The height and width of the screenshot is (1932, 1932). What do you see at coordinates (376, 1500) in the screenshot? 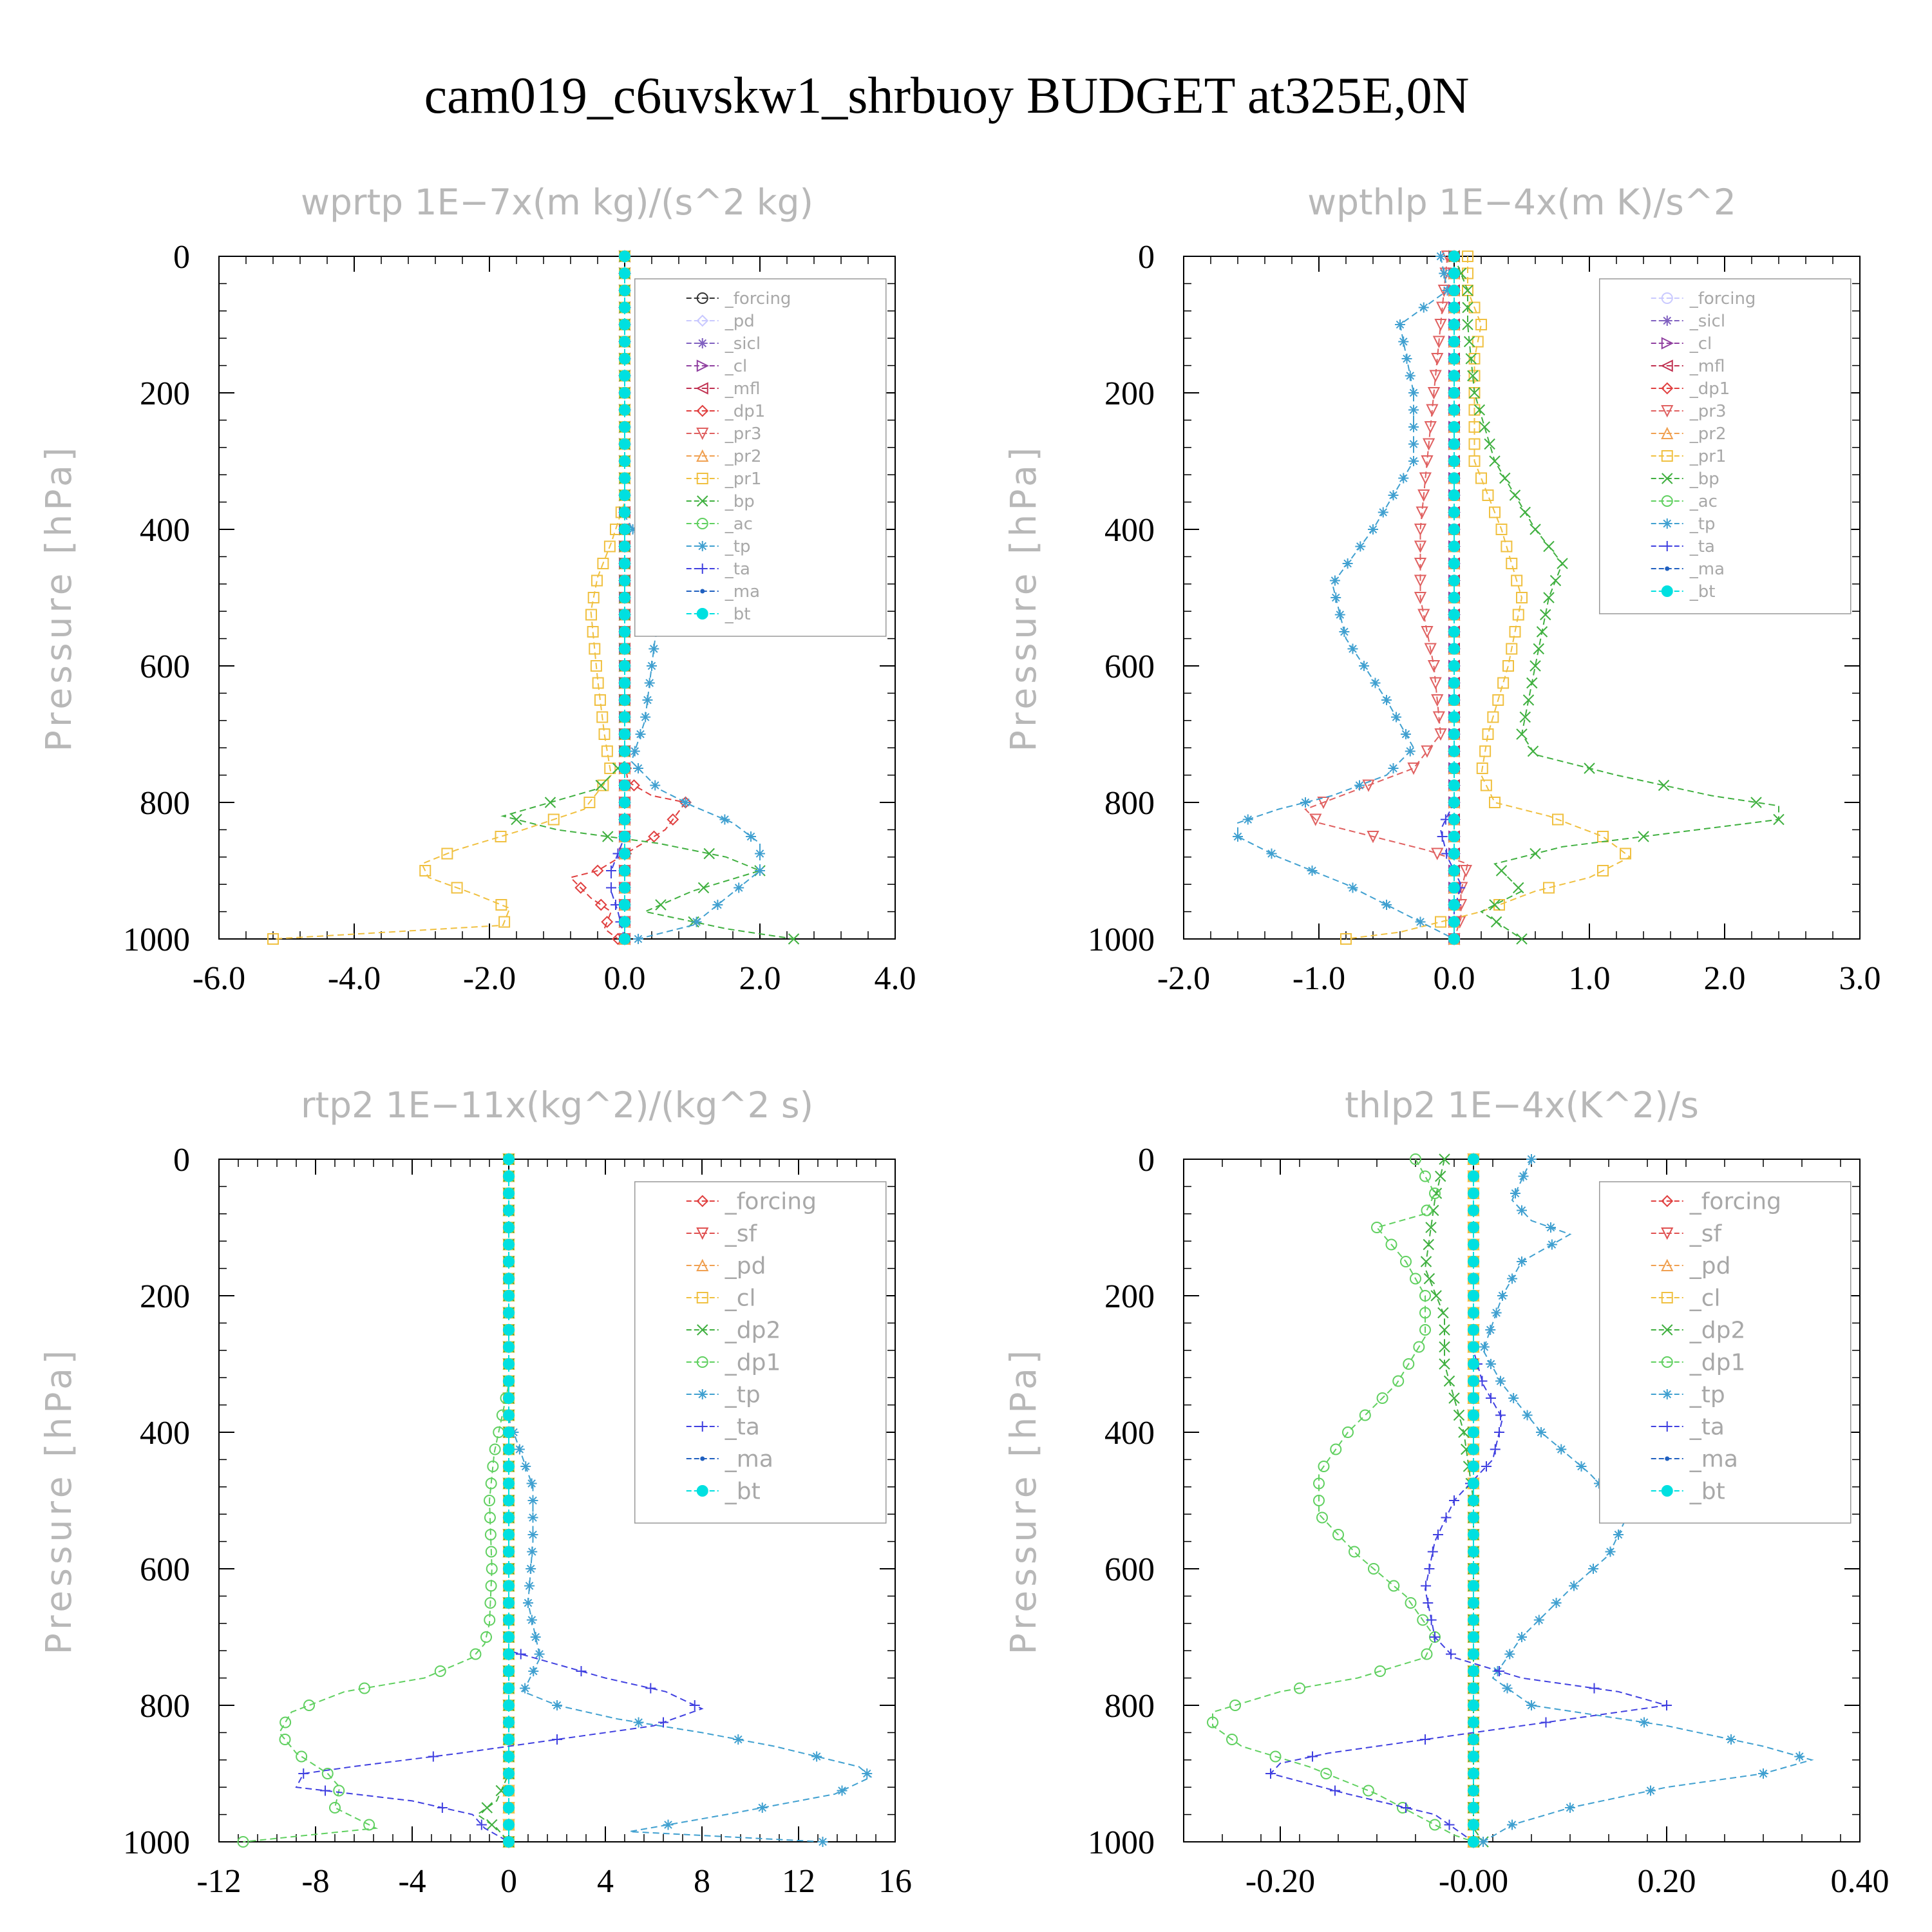
I see `series-line` at bounding box center [376, 1500].